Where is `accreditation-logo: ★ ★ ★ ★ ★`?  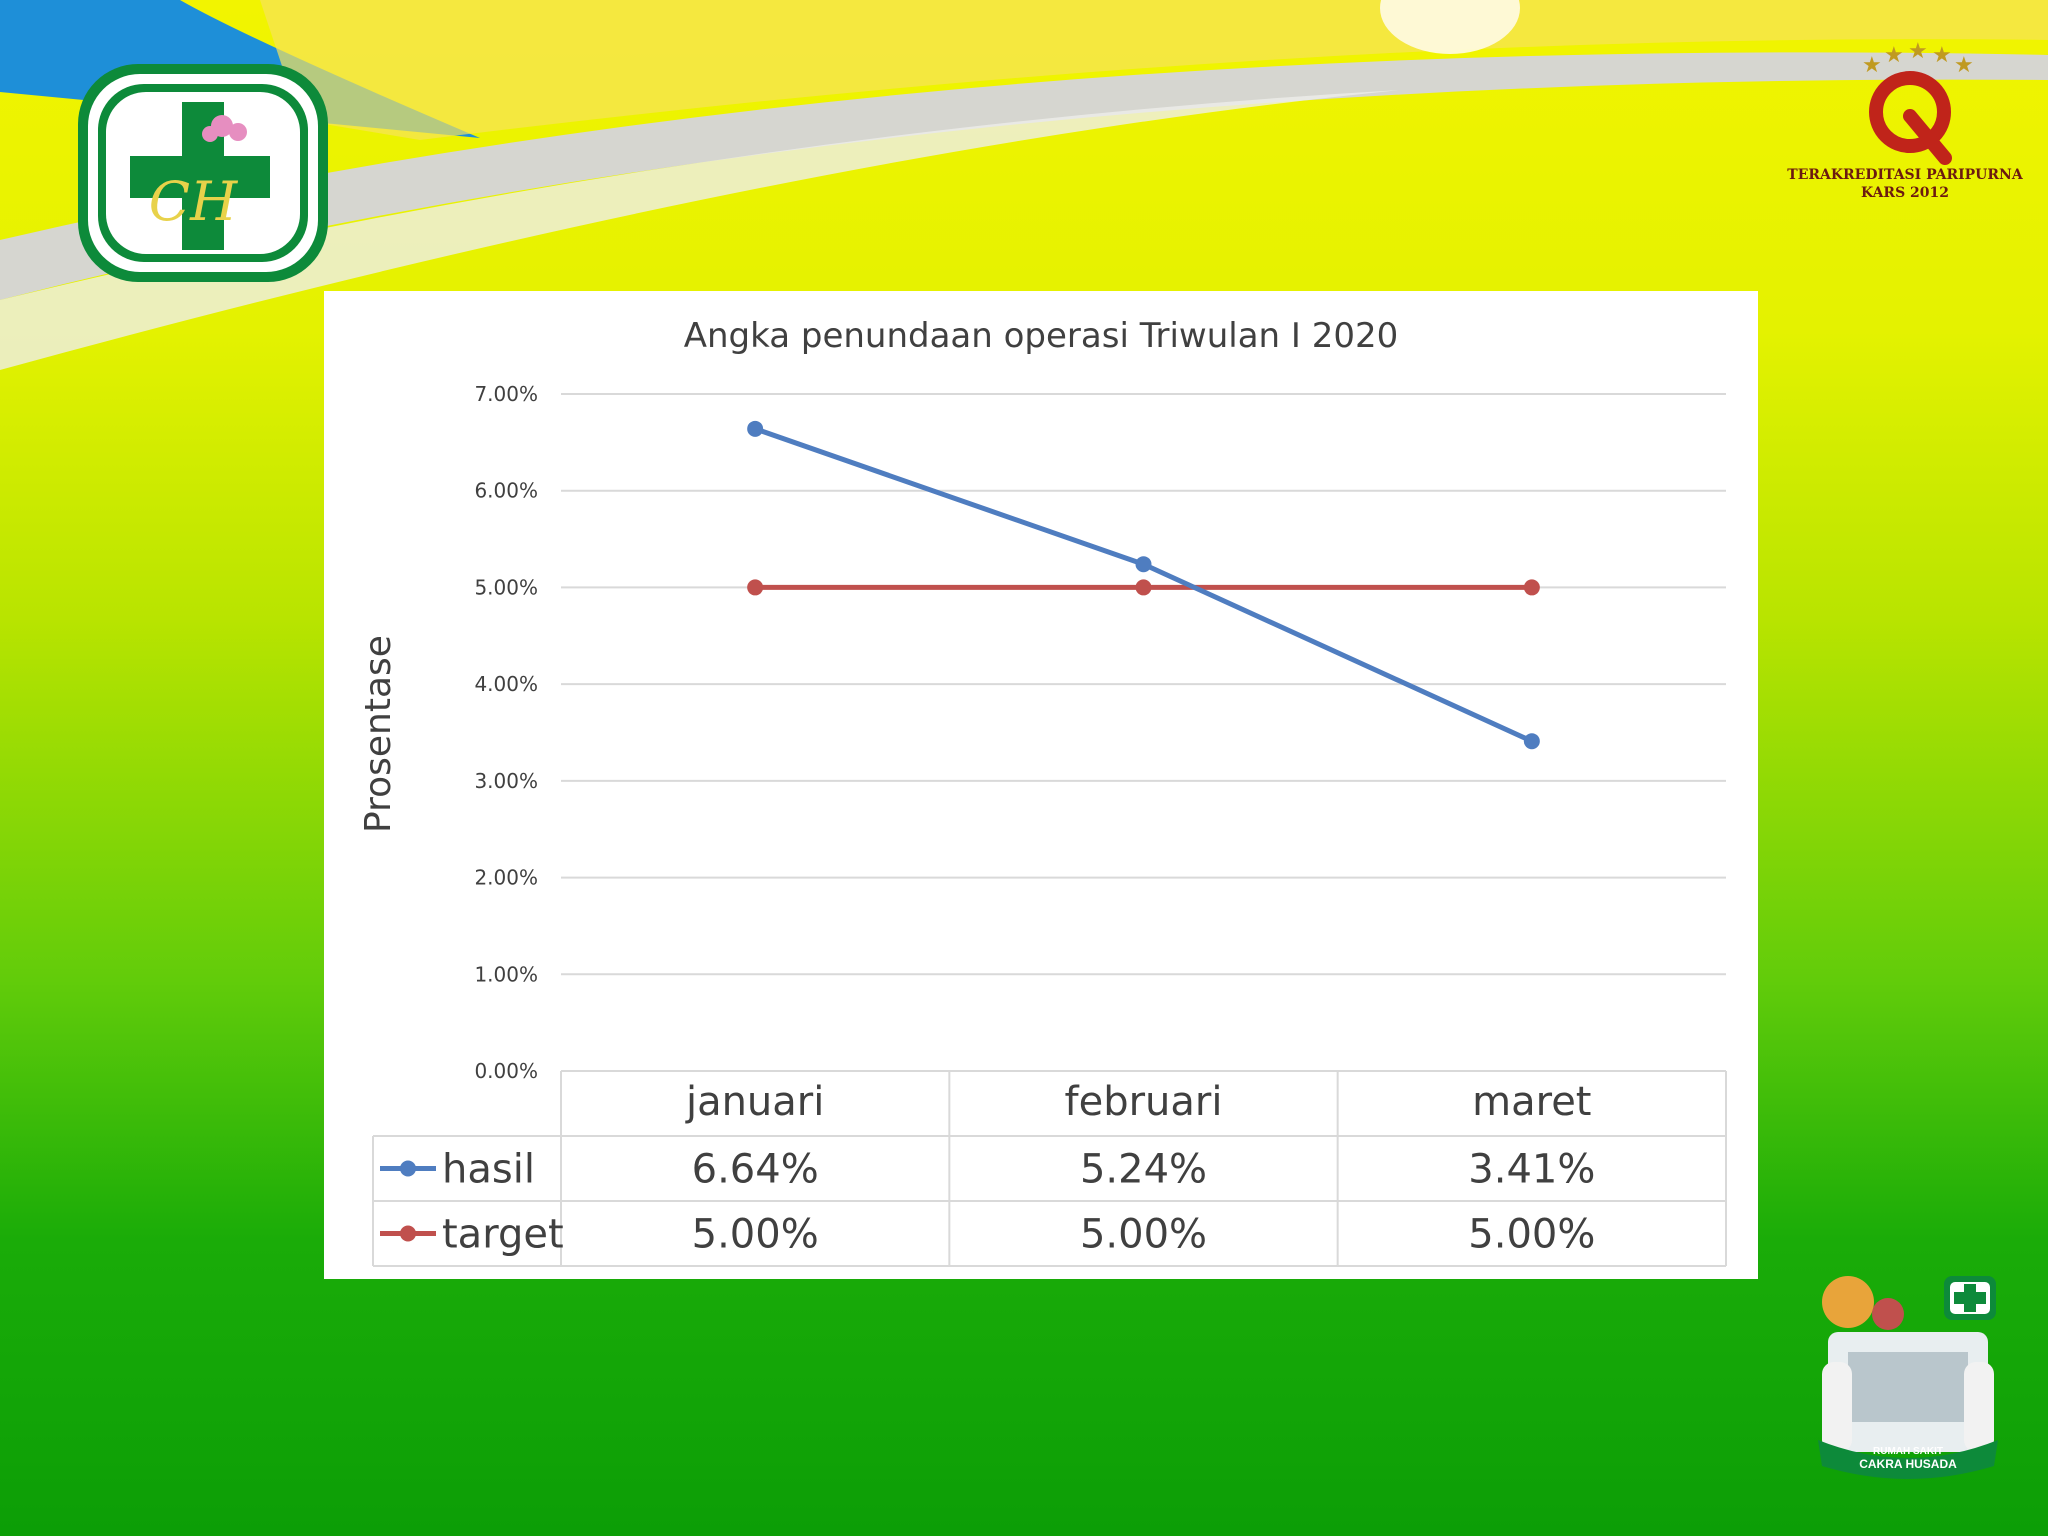
accreditation-logo: ★ ★ ★ ★ ★ is located at coordinates (1918, 101).